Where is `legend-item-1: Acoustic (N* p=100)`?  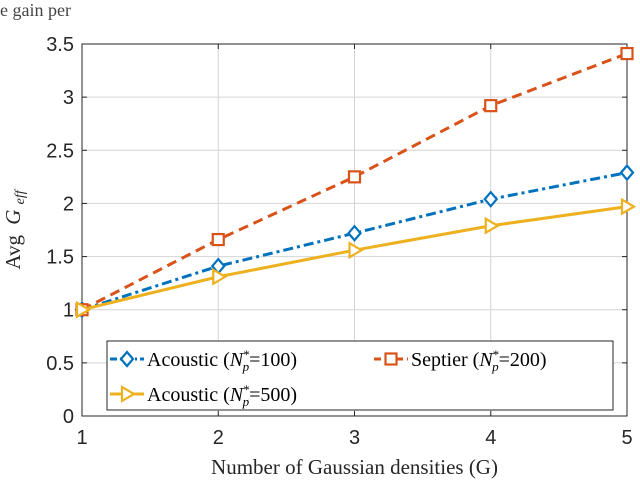
legend-item-1: Acoustic (N* p=100) is located at coordinates (203, 360).